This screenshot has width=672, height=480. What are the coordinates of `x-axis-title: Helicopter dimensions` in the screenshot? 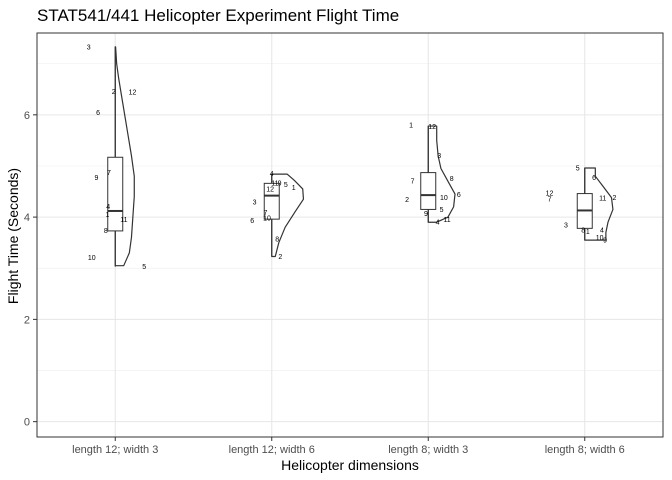 It's located at (350, 465).